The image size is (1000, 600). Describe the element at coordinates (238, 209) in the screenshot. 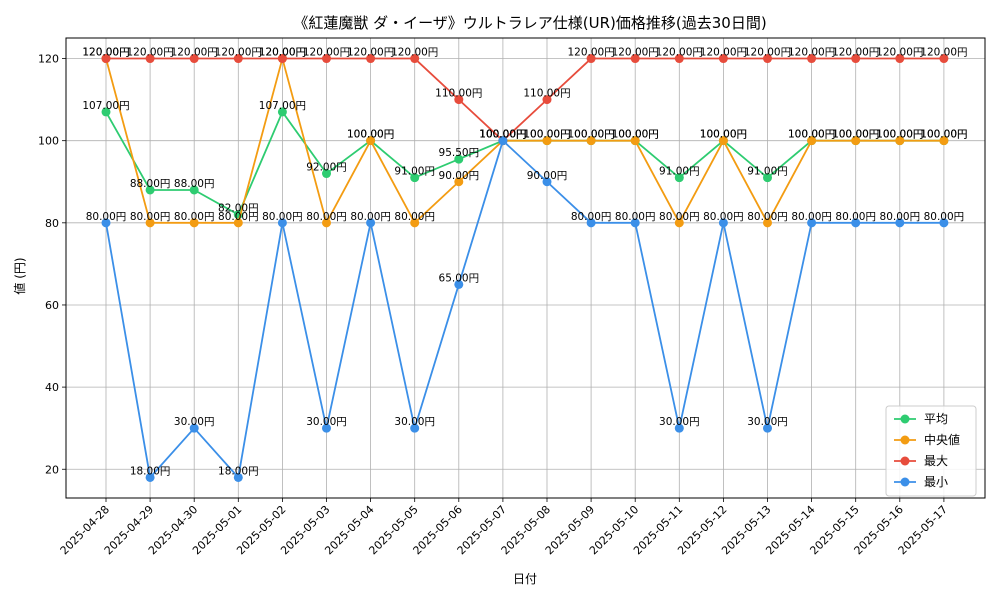

I see `data-label: 82.00円` at that location.